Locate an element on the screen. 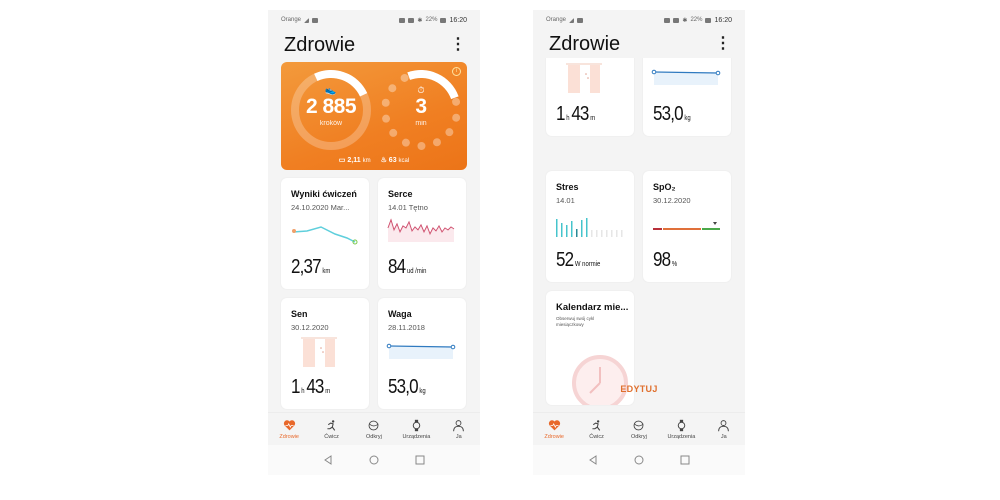  stopwatch-icon: ⏱ is located at coordinates (421, 90).